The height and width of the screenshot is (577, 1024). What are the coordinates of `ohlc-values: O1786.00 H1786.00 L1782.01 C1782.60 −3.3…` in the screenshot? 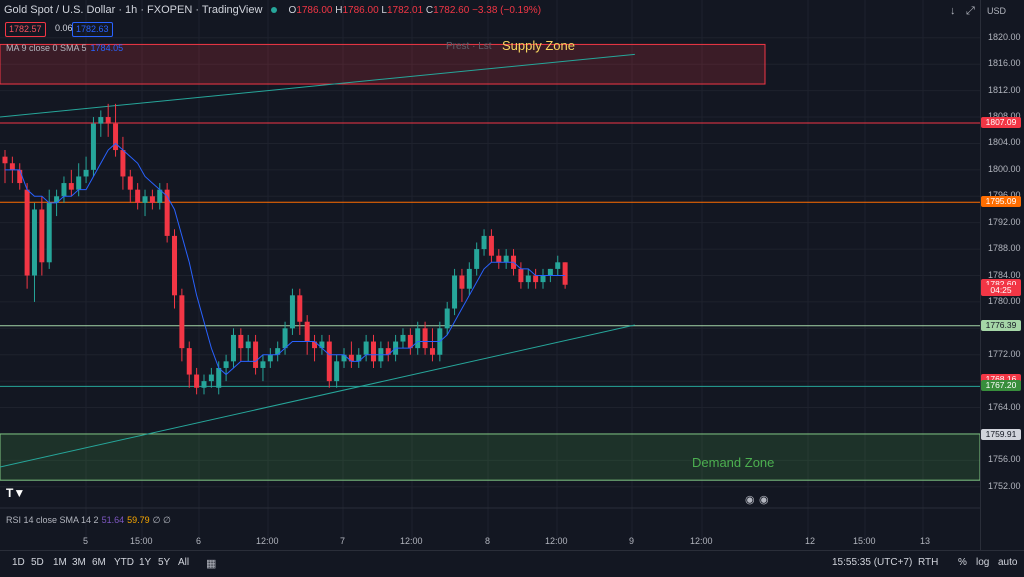 It's located at (415, 10).